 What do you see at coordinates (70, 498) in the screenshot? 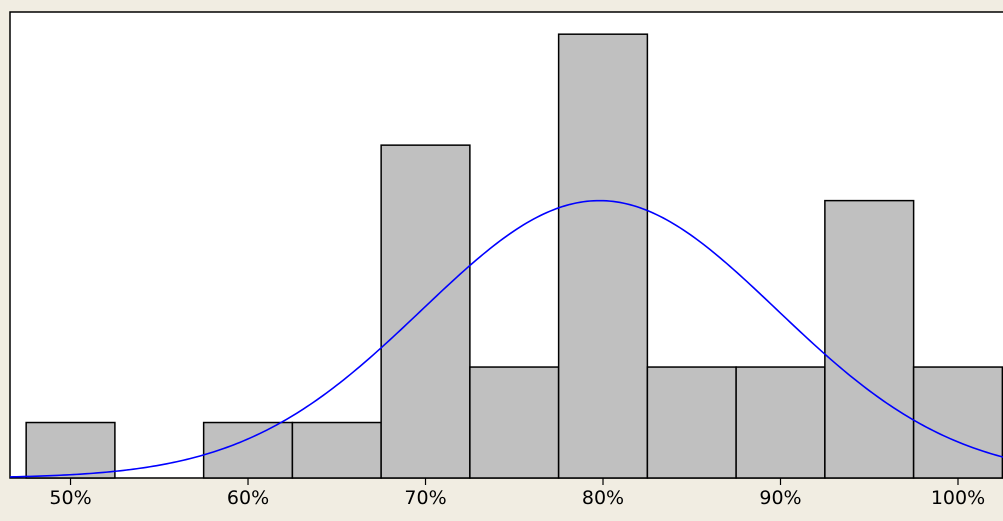
I see `x-tick-label: 50%` at bounding box center [70, 498].